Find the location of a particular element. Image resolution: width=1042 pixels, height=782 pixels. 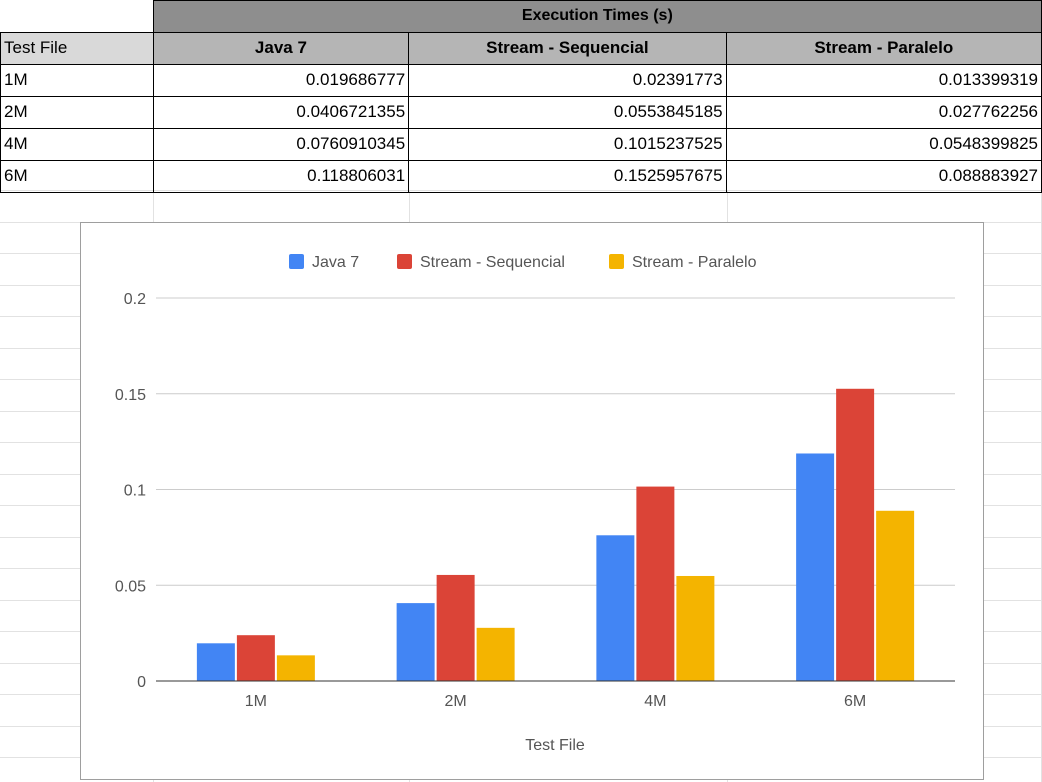

header-stream-paralelo: Stream - Paralelo is located at coordinates (883, 48).